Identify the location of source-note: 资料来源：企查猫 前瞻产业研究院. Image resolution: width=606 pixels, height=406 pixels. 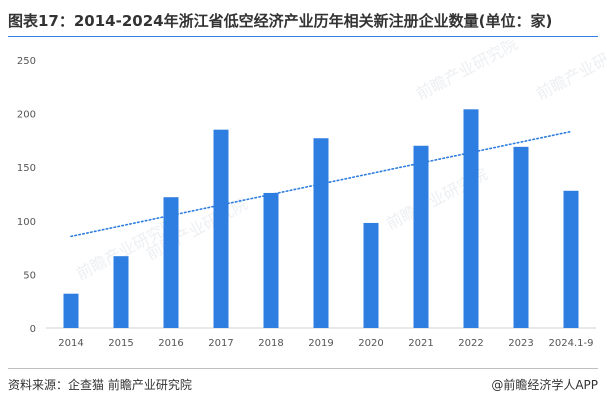
(100, 385).